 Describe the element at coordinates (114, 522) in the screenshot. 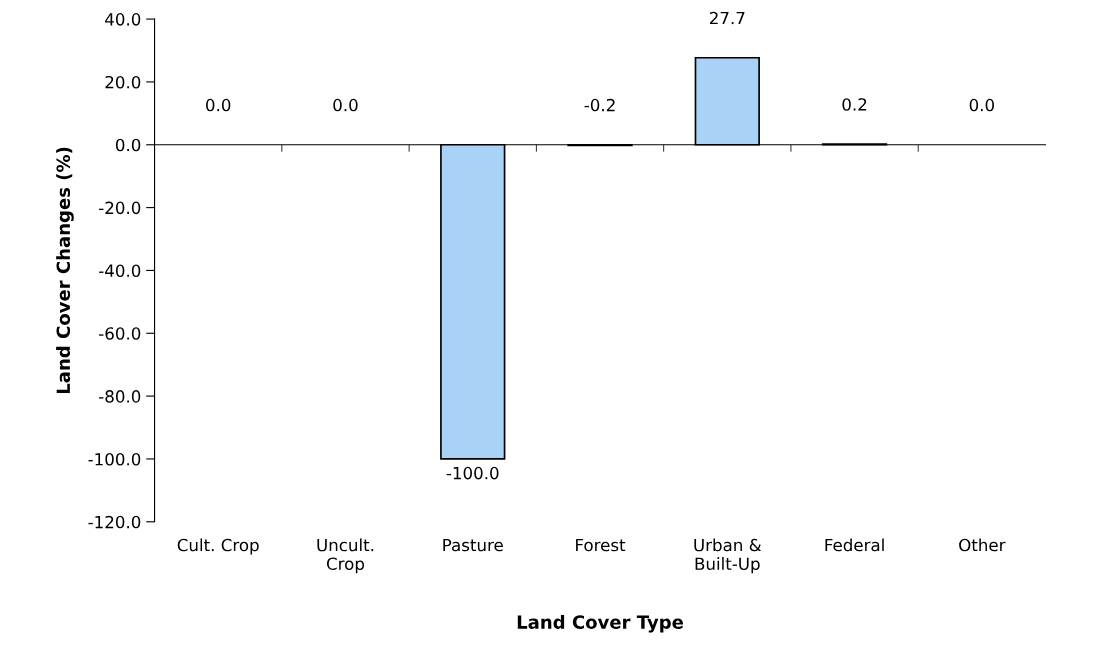

I see `y-tick-label: -120.0` at that location.